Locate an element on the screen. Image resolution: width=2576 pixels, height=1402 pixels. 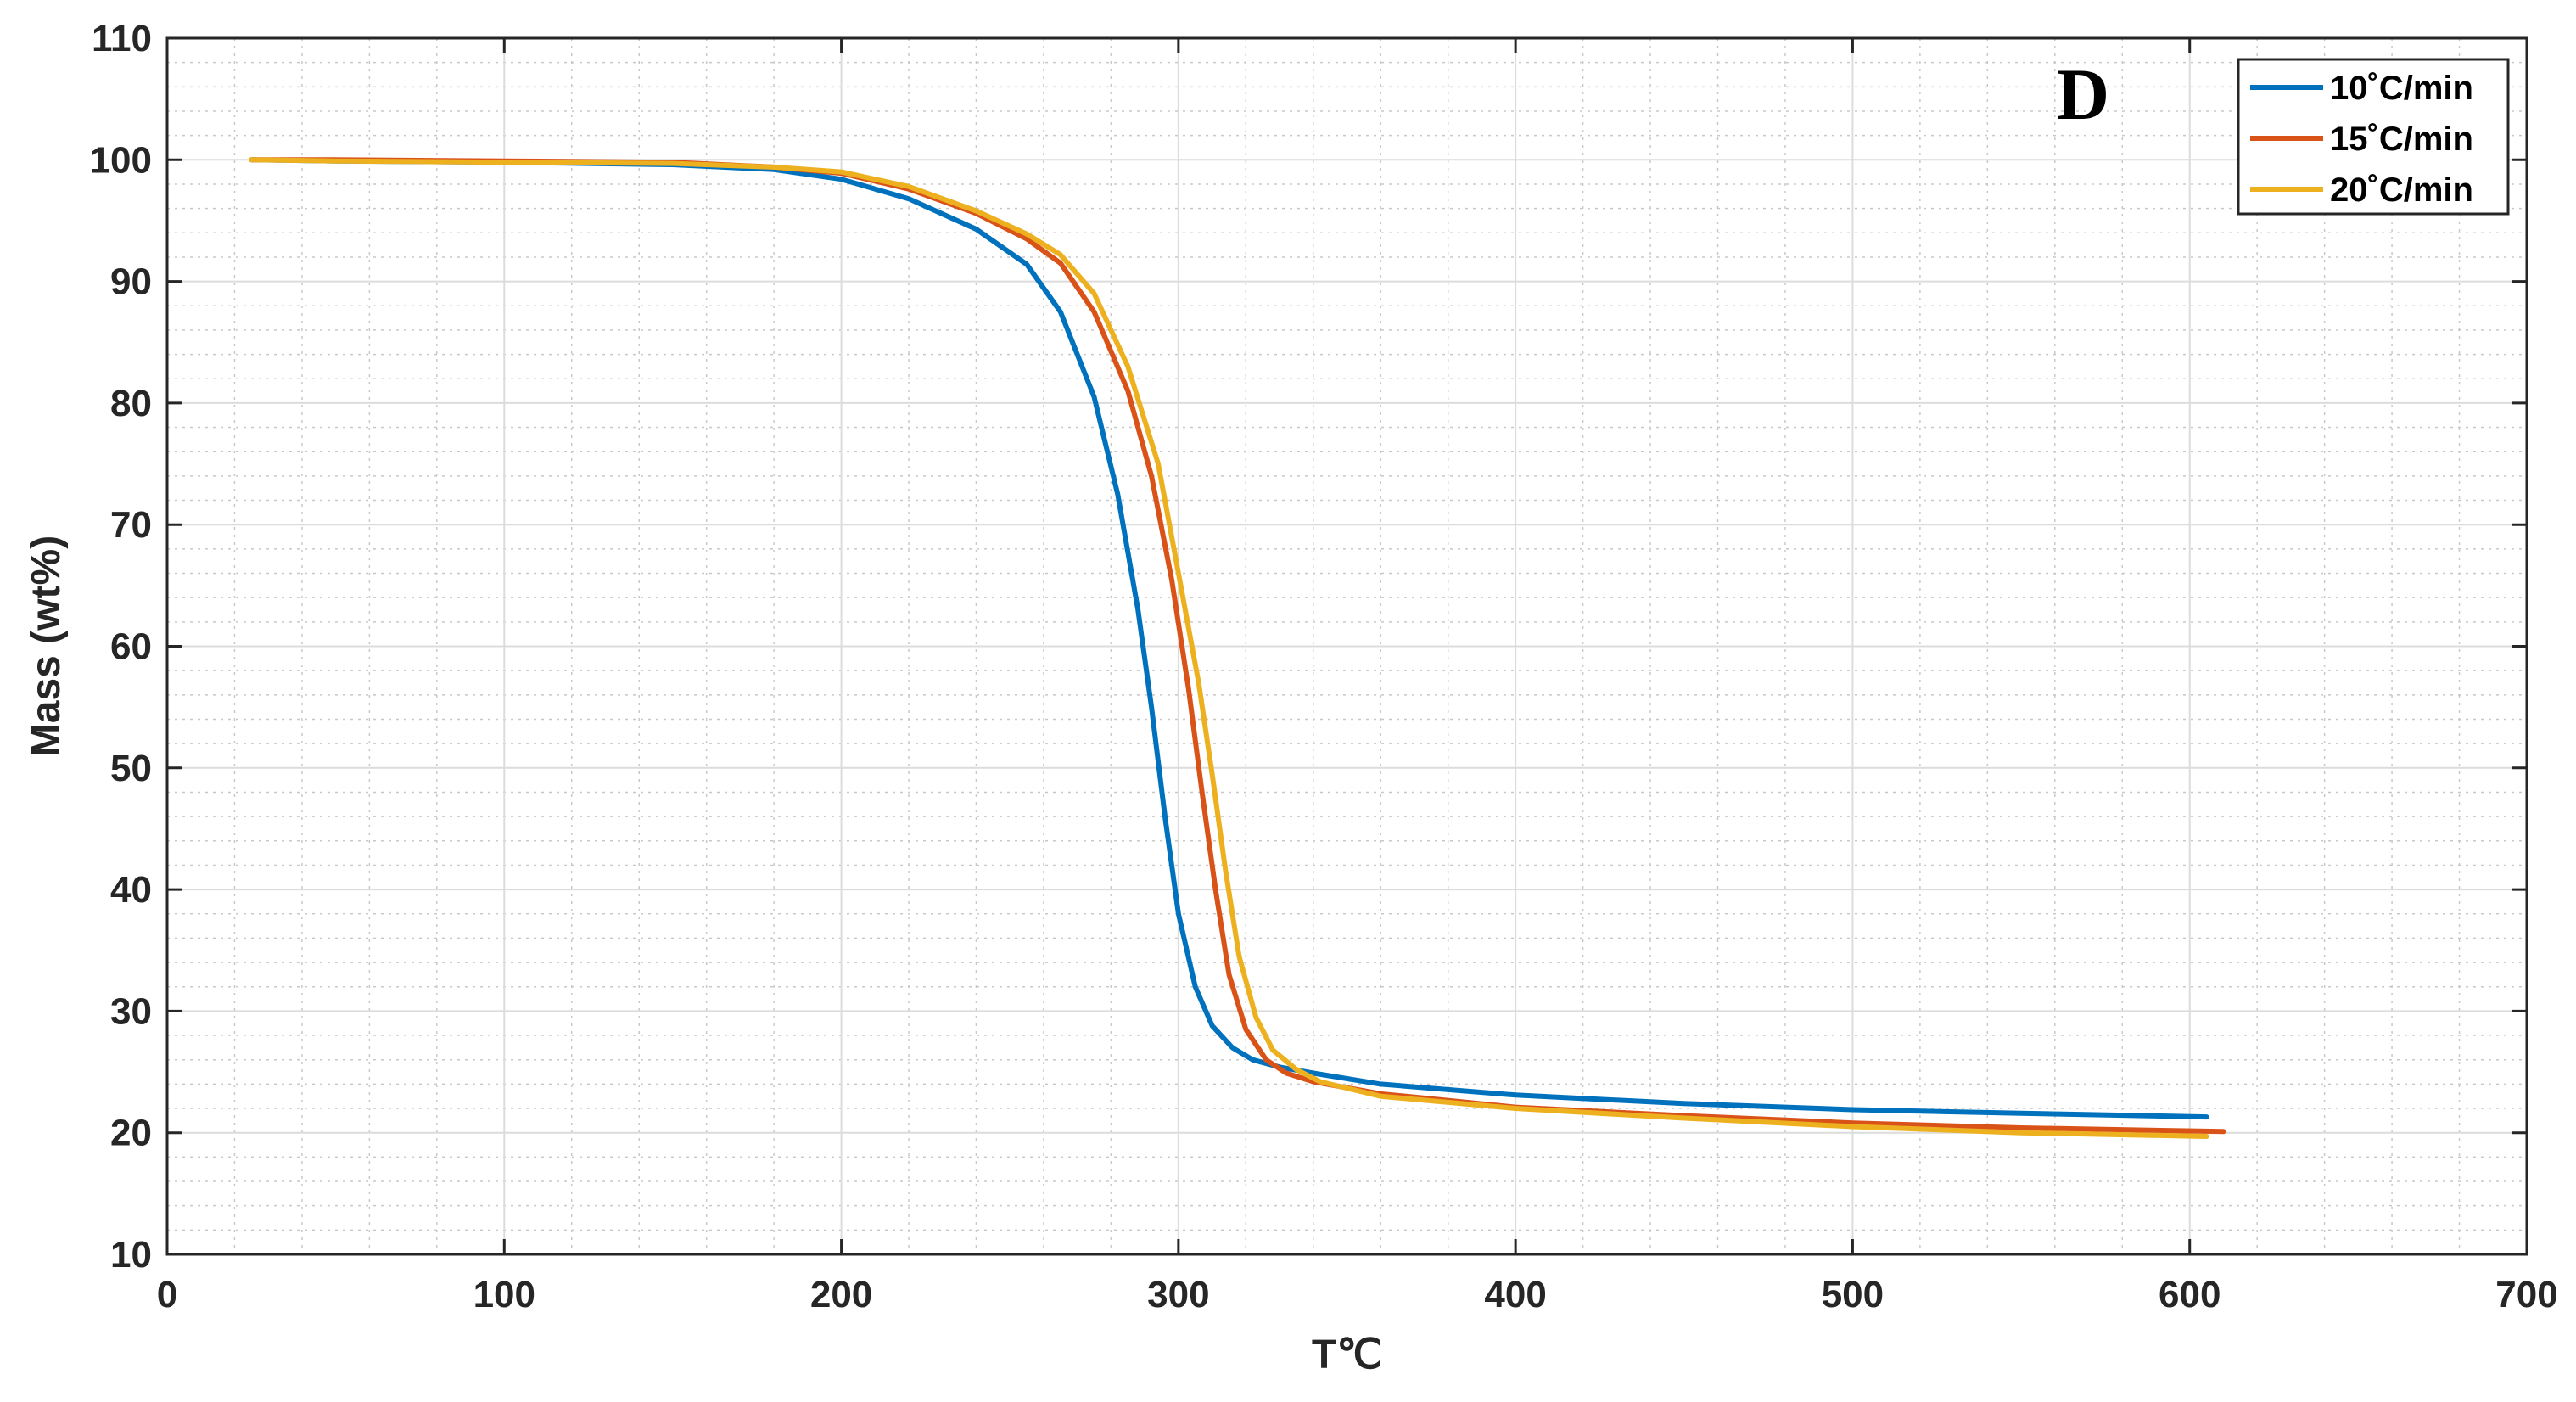
y-tick-label: 90 is located at coordinates (131, 282).